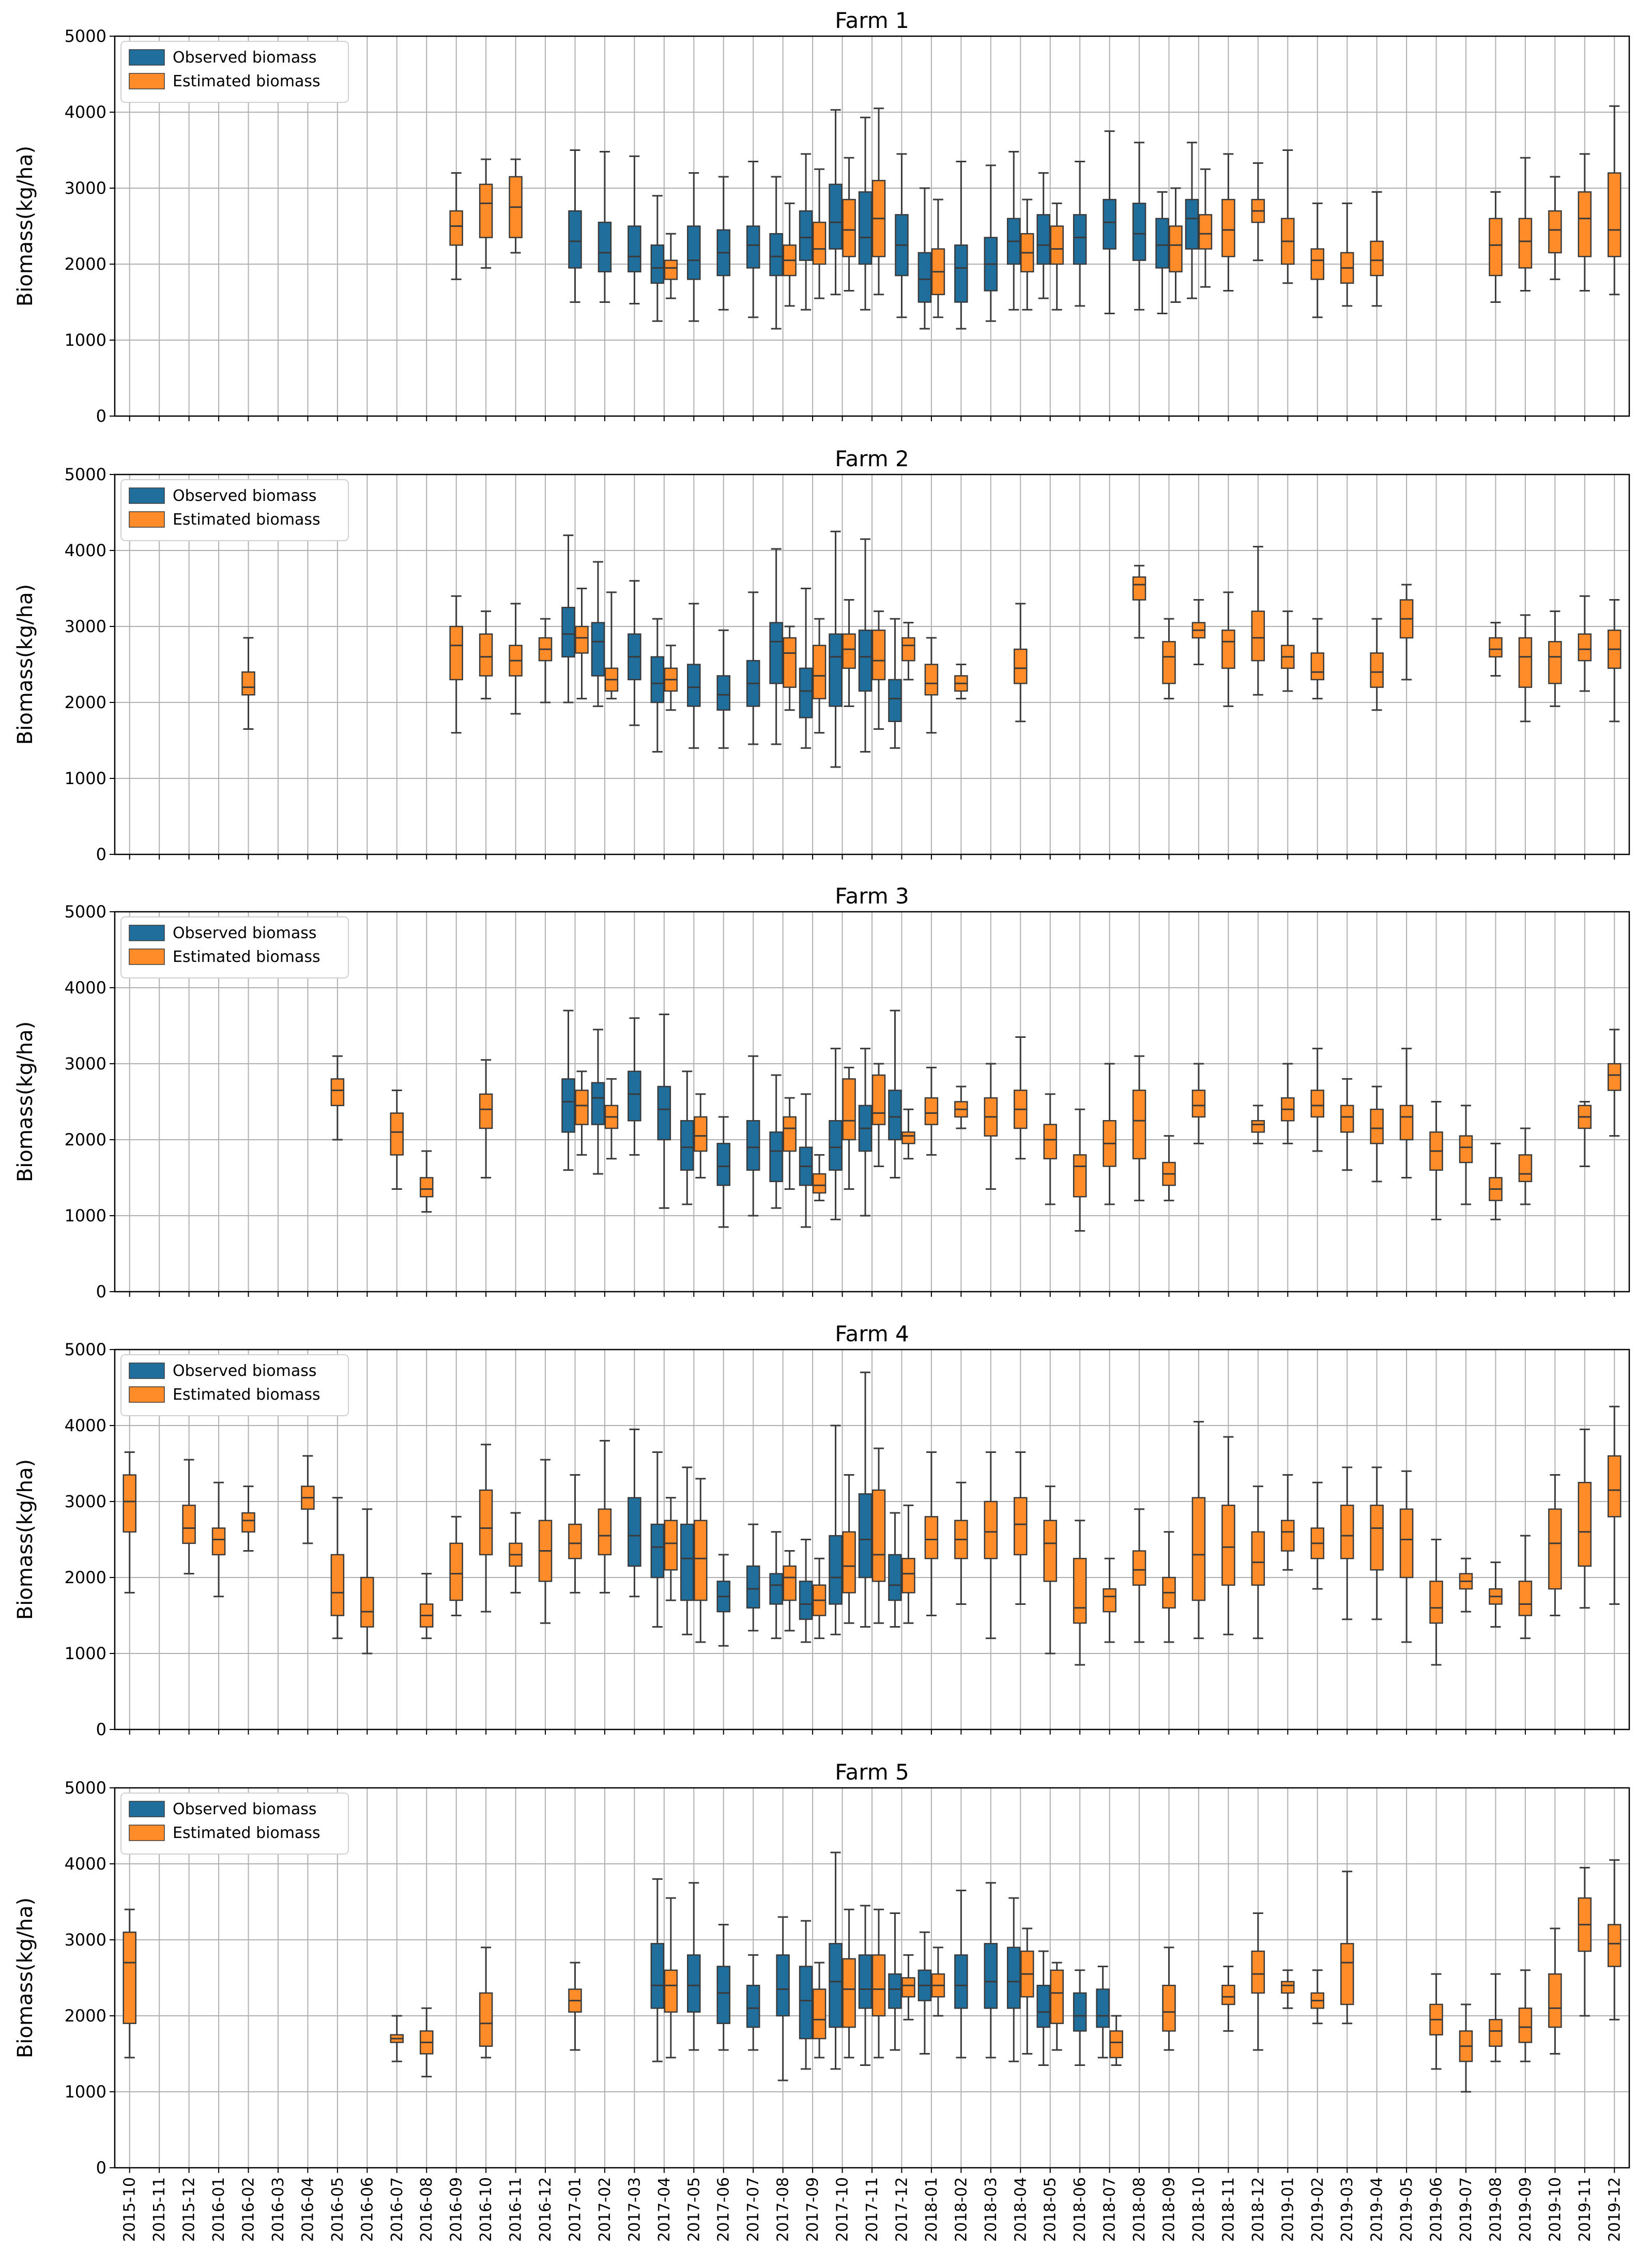  I want to click on panel-title: Farm 1, so click(872, 20).